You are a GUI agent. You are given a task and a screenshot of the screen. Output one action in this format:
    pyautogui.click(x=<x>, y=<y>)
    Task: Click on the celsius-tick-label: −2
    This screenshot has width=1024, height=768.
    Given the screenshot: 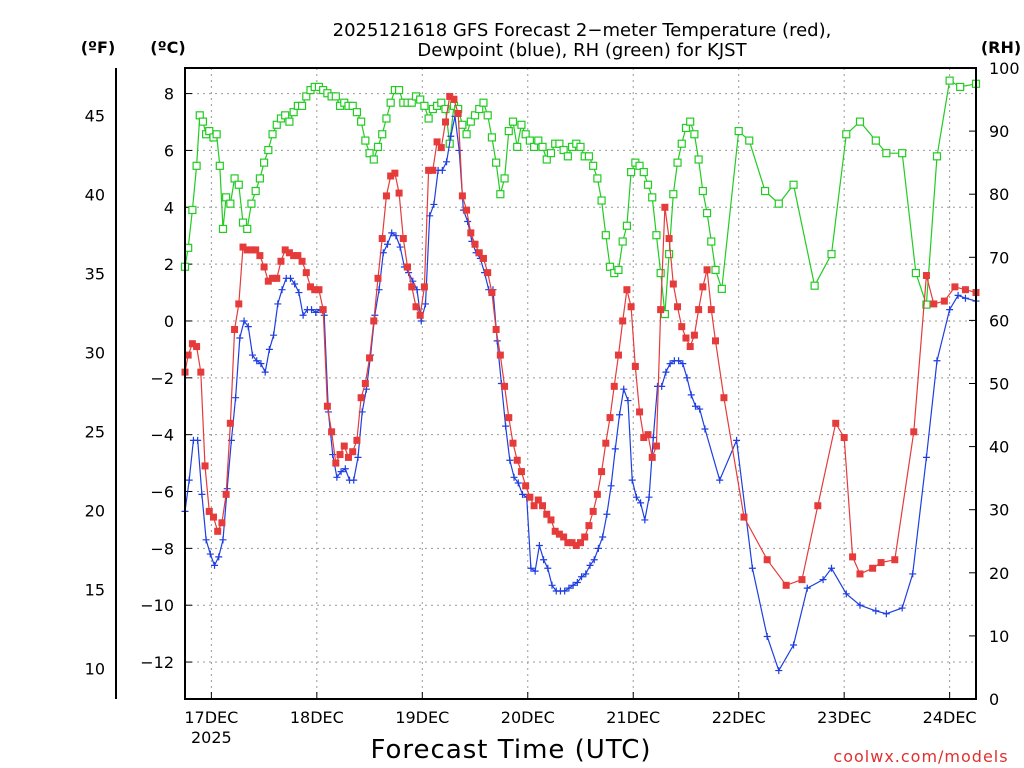 What is the action you would take?
    pyautogui.click(x=162, y=378)
    